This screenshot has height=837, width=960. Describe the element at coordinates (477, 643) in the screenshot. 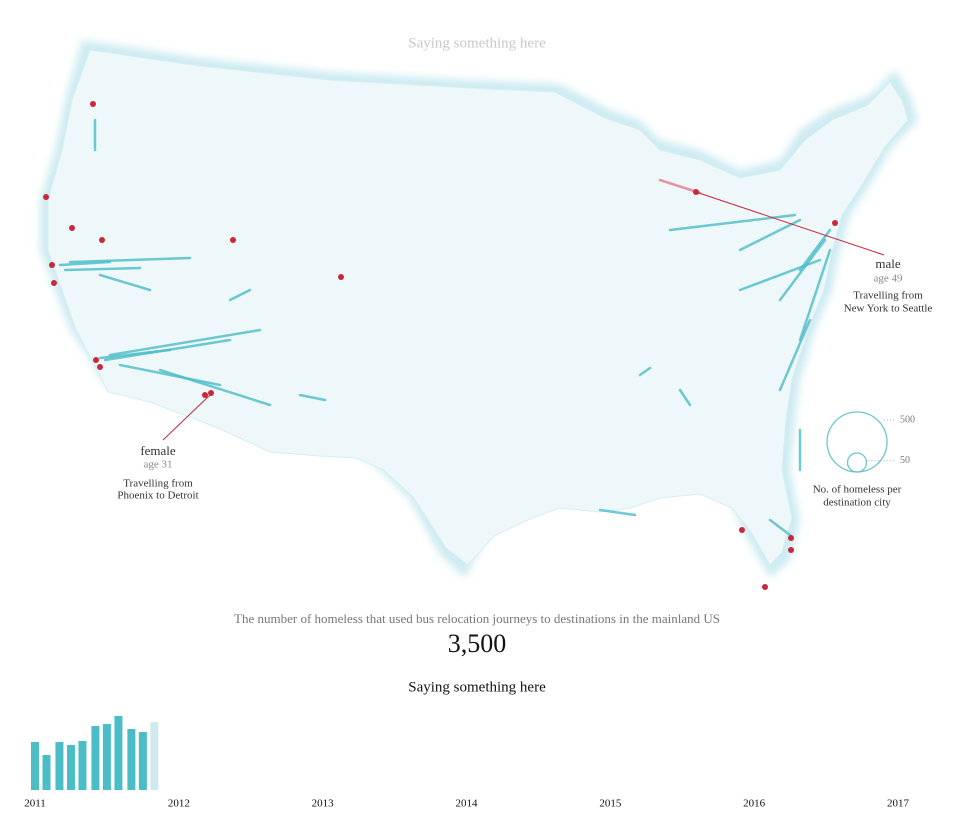

I see `total: 3,500` at that location.